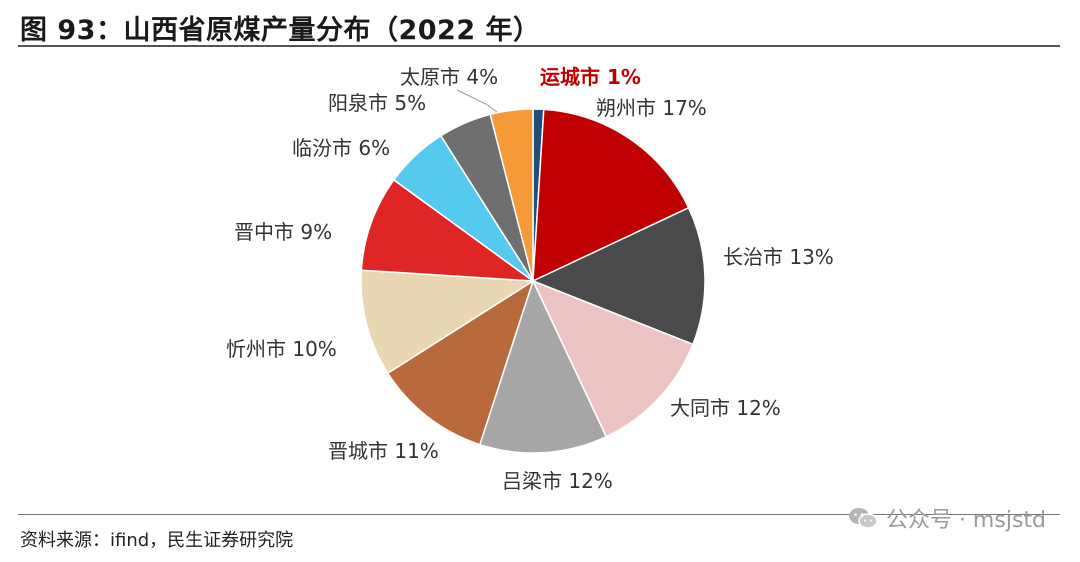 Image resolution: width=1080 pixels, height=562 pixels. Describe the element at coordinates (383, 451) in the screenshot. I see `slice-label-6: 晋城市 11%` at that location.